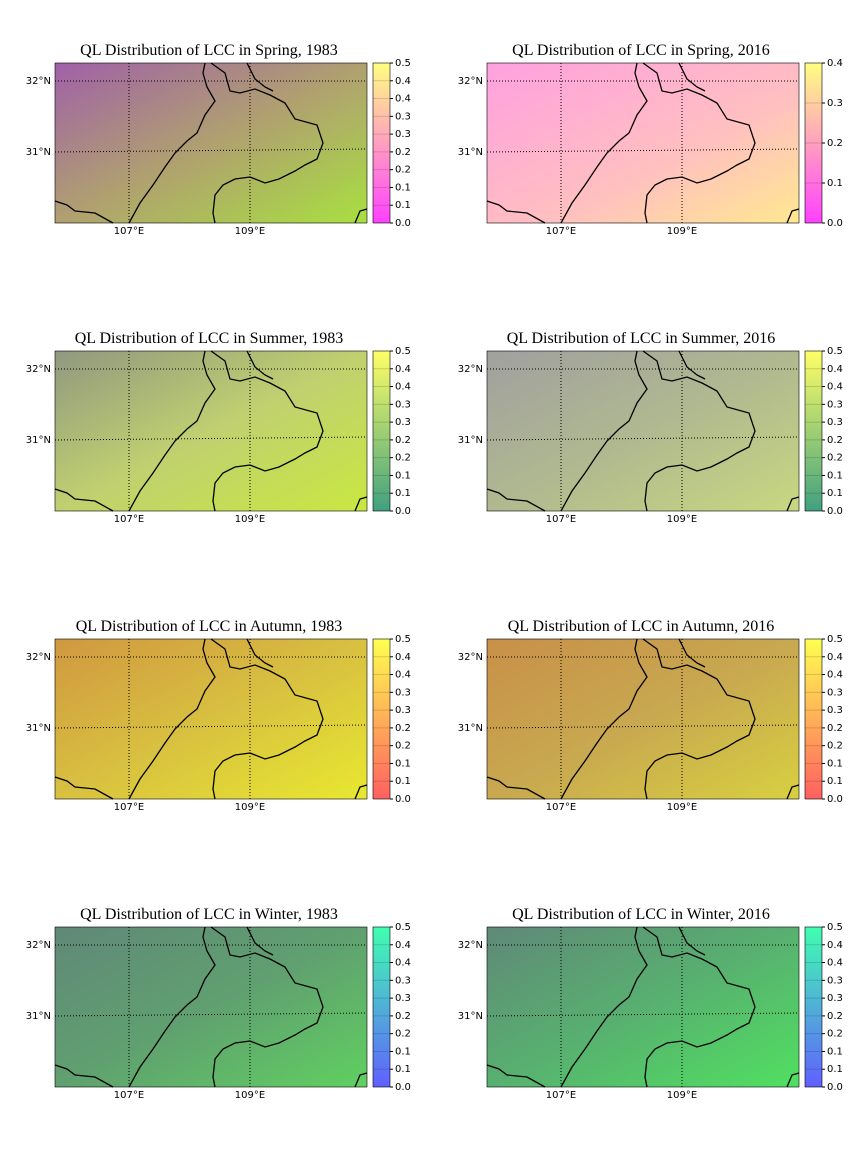 This screenshot has width=864, height=1152. I want to click on panel-title: QL Distribution of LCC in Autumn, 1983, so click(209, 626).